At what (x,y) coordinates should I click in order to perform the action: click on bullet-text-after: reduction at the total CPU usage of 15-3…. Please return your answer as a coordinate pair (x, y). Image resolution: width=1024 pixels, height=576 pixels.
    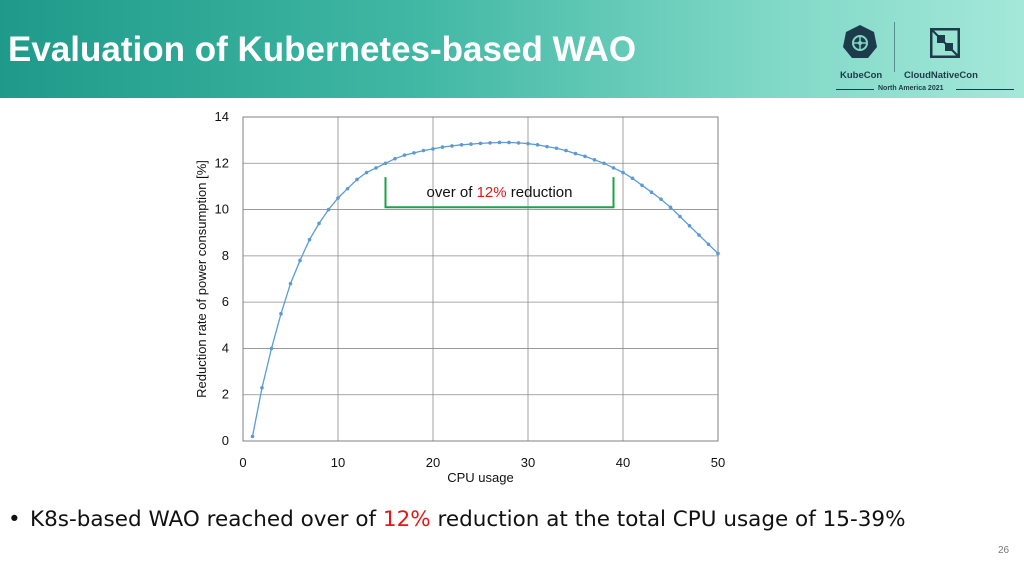
    Looking at the image, I should click on (668, 519).